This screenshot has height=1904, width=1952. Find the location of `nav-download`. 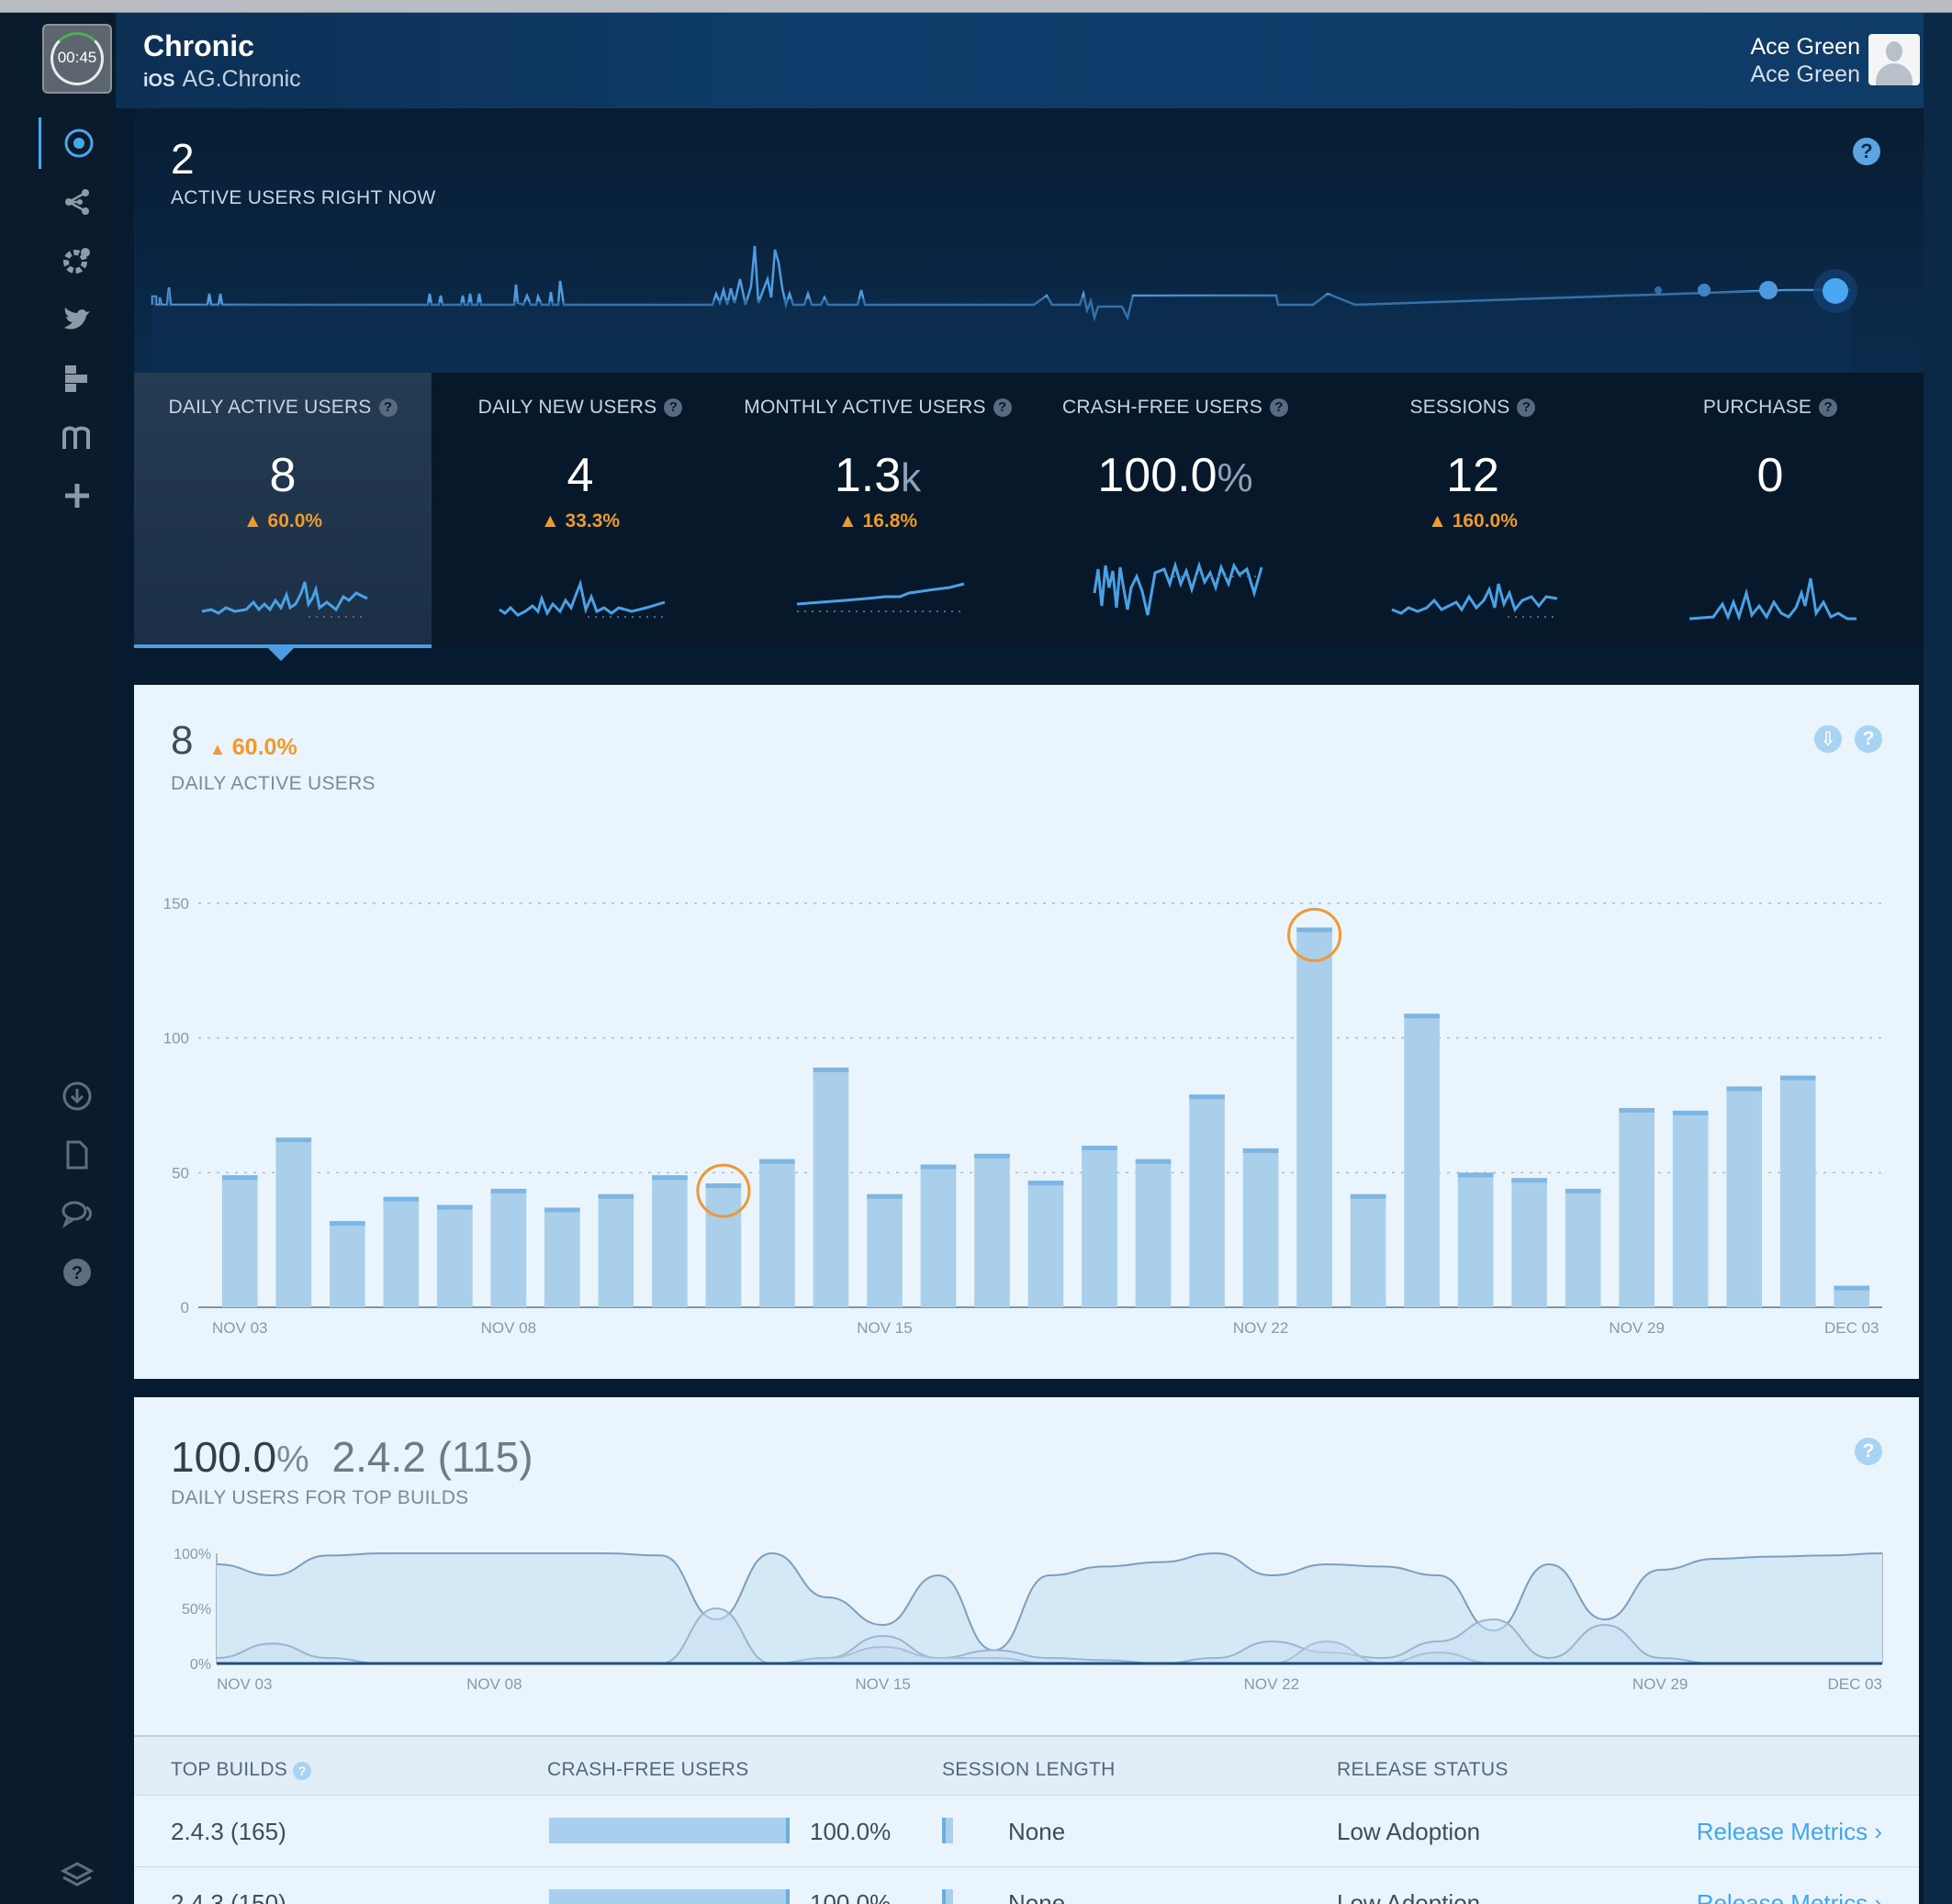

nav-download is located at coordinates (77, 1096).